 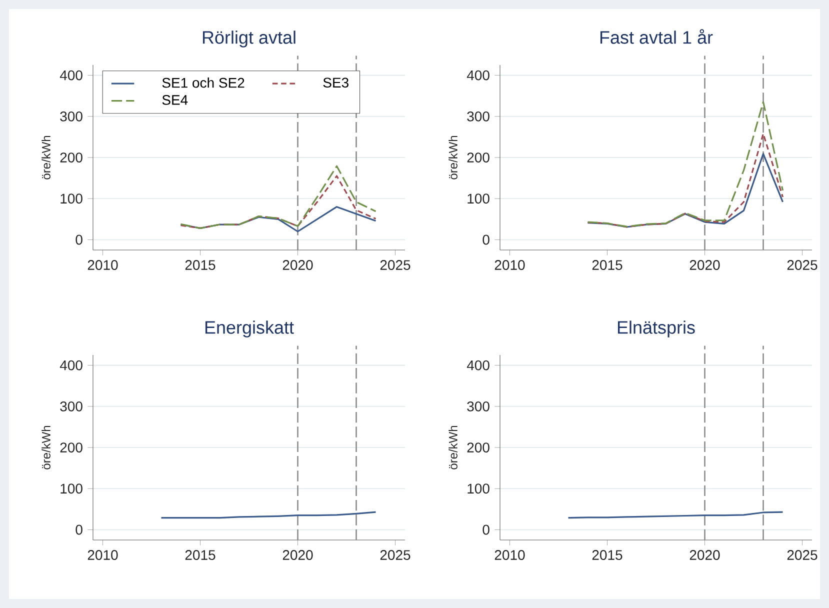 What do you see at coordinates (656, 36) in the screenshot?
I see `chart-title: Fast avtal 1 år` at bounding box center [656, 36].